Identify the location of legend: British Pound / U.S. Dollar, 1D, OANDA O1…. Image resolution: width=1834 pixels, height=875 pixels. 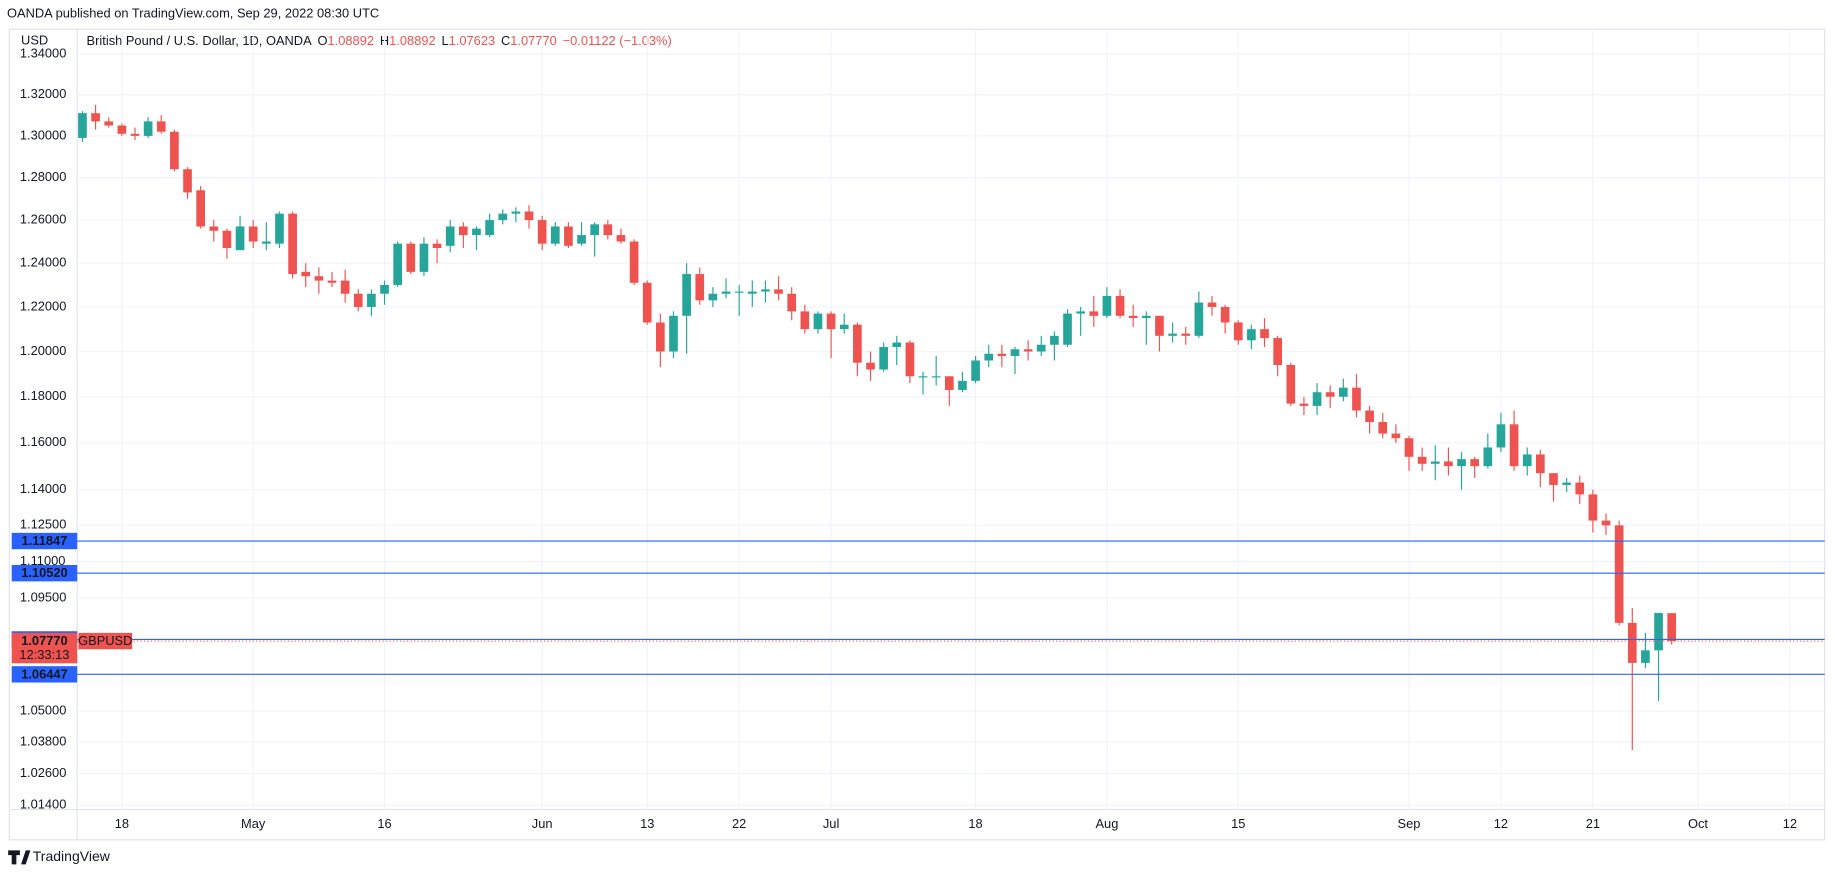
(379, 41).